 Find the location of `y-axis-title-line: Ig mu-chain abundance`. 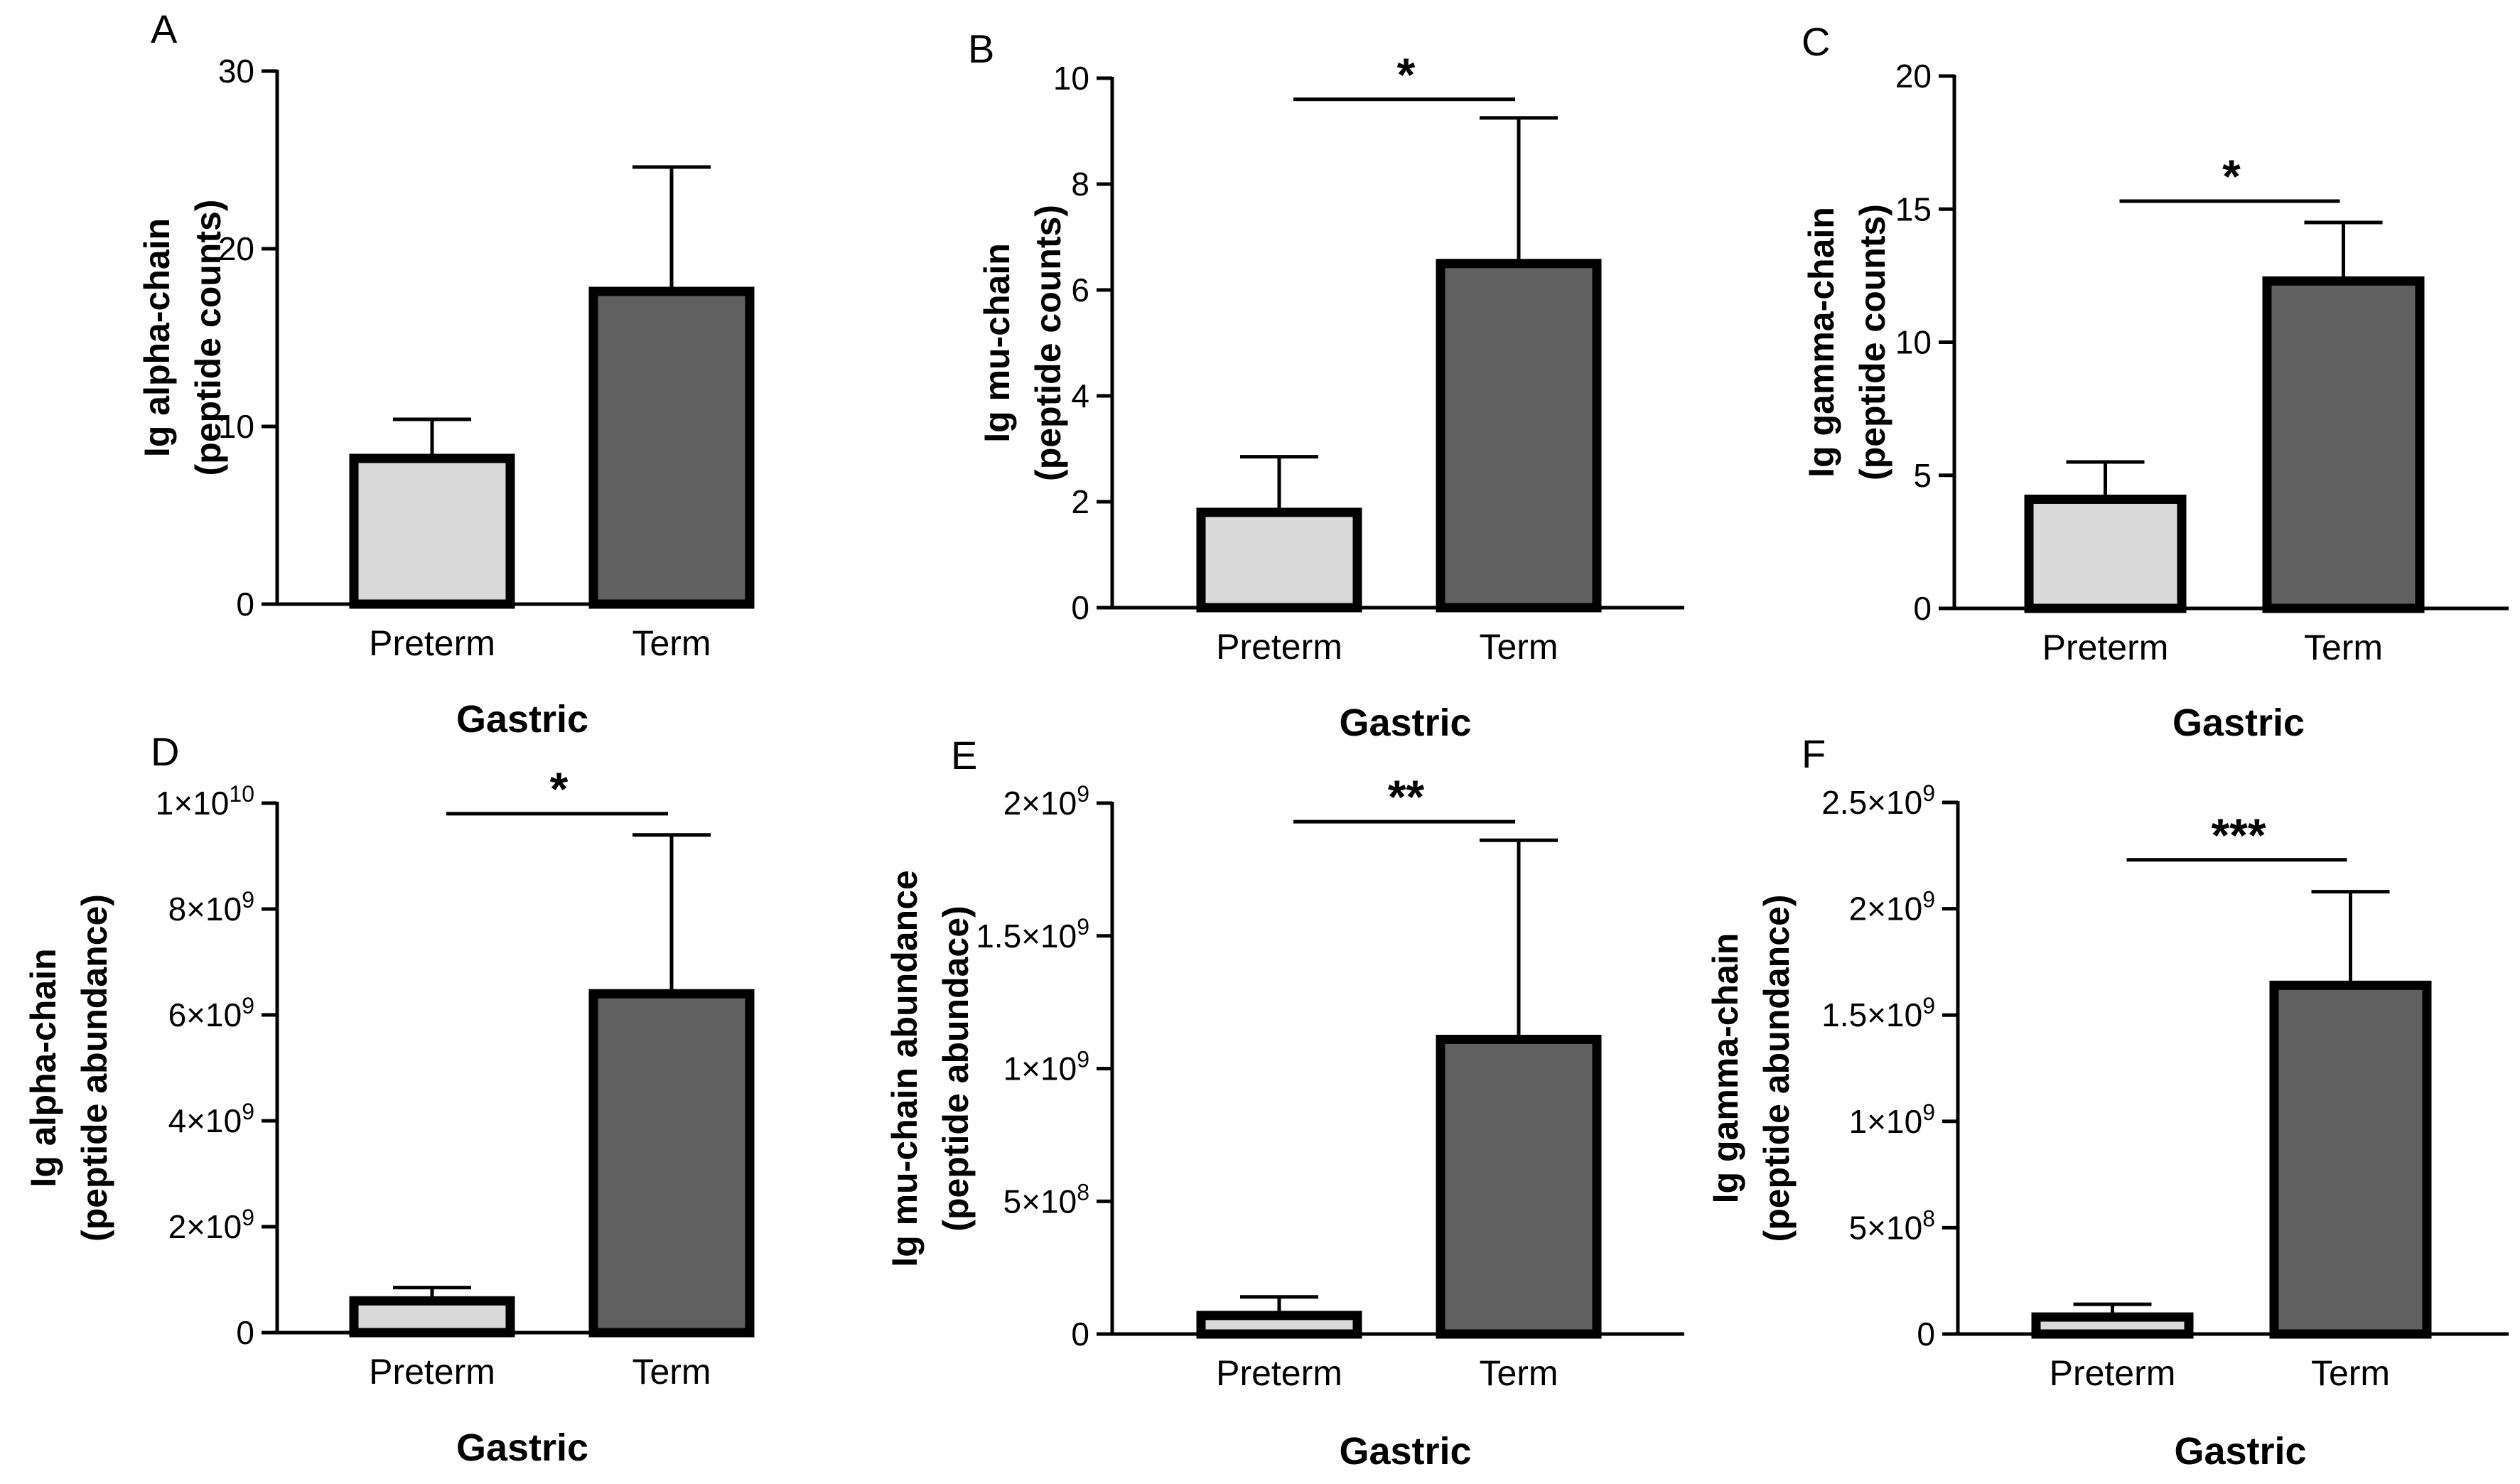

y-axis-title-line: Ig mu-chain abundance is located at coordinates (905, 1069).